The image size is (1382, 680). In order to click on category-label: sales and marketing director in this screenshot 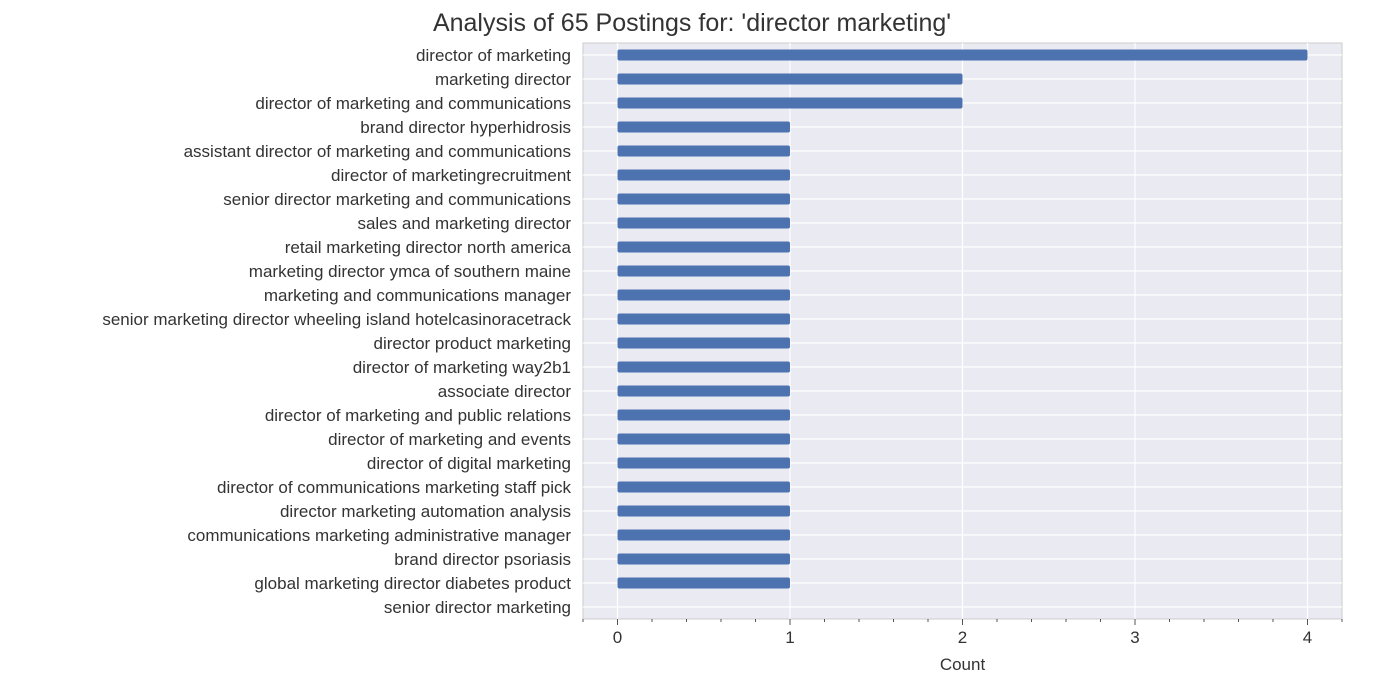, I will do `click(464, 223)`.